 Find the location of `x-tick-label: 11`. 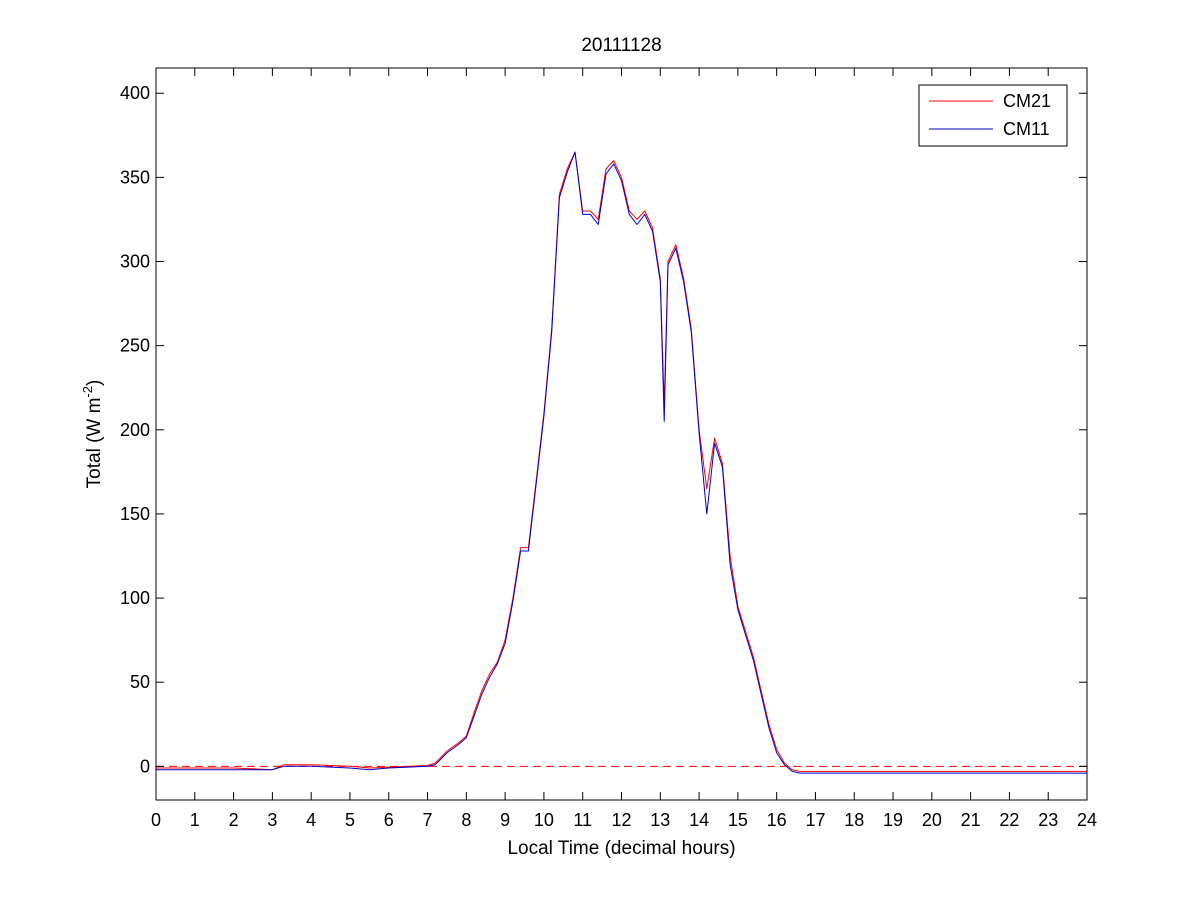

x-tick-label: 11 is located at coordinates (582, 820).